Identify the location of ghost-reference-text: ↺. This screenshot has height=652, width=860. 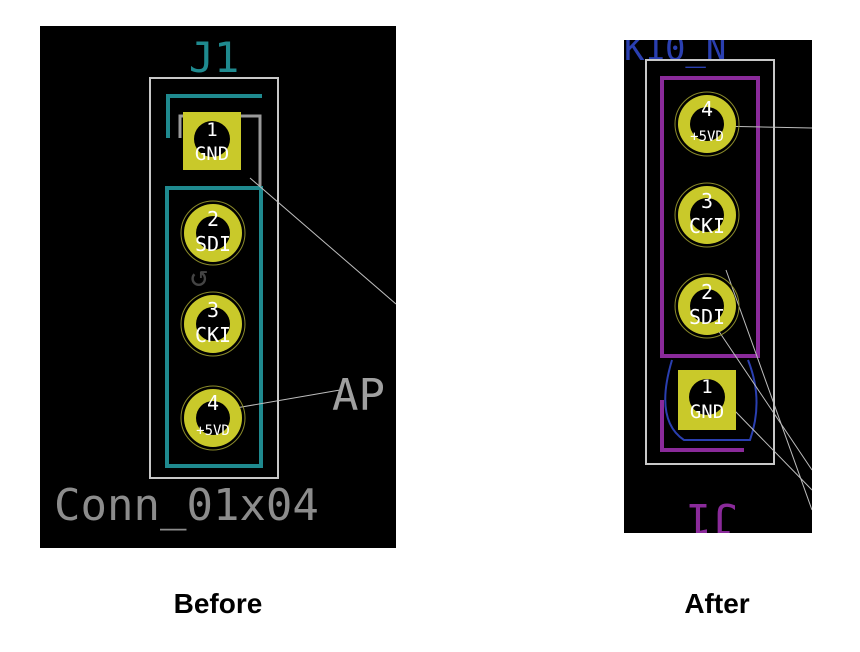
(199, 276).